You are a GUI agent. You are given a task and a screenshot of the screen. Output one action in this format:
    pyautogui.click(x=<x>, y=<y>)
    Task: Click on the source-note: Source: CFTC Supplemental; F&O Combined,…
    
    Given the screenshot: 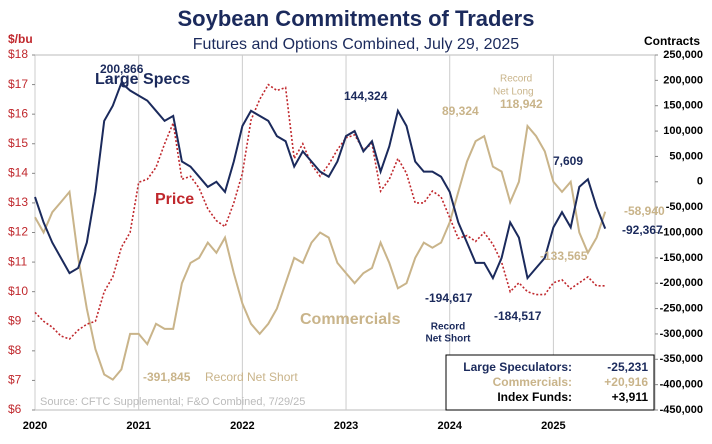 What is the action you would take?
    pyautogui.click(x=172, y=402)
    